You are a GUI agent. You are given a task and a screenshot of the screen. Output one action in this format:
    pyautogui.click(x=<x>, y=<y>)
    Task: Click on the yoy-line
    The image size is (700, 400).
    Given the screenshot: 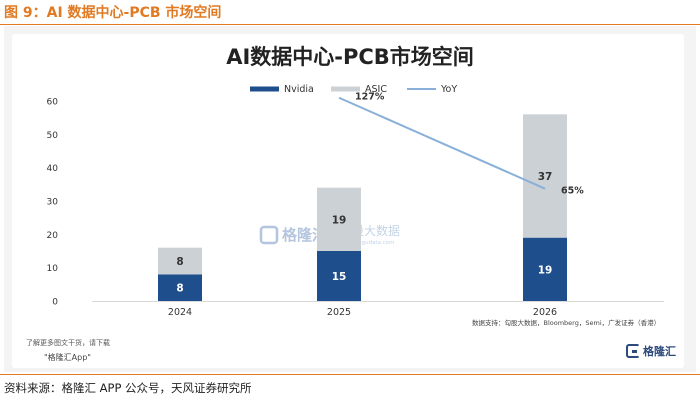 What is the action you would take?
    pyautogui.click(x=442, y=143)
    